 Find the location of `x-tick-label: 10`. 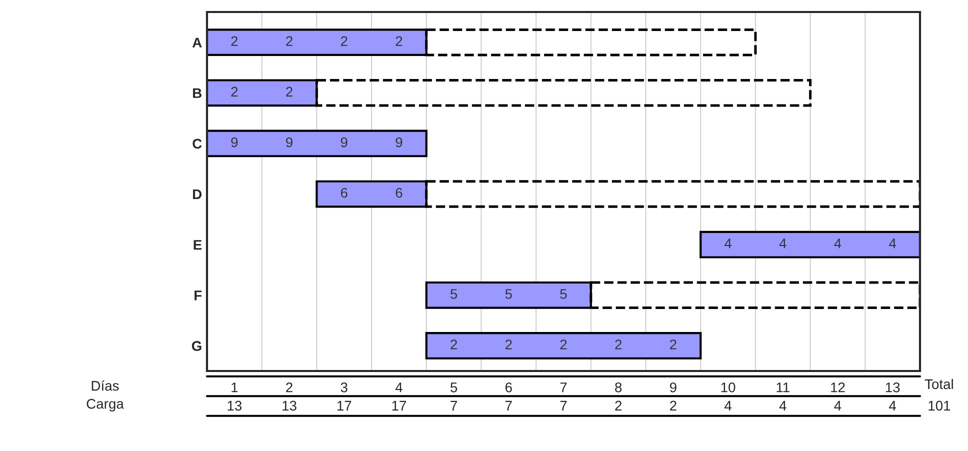

x-tick-label: 10 is located at coordinates (728, 387).